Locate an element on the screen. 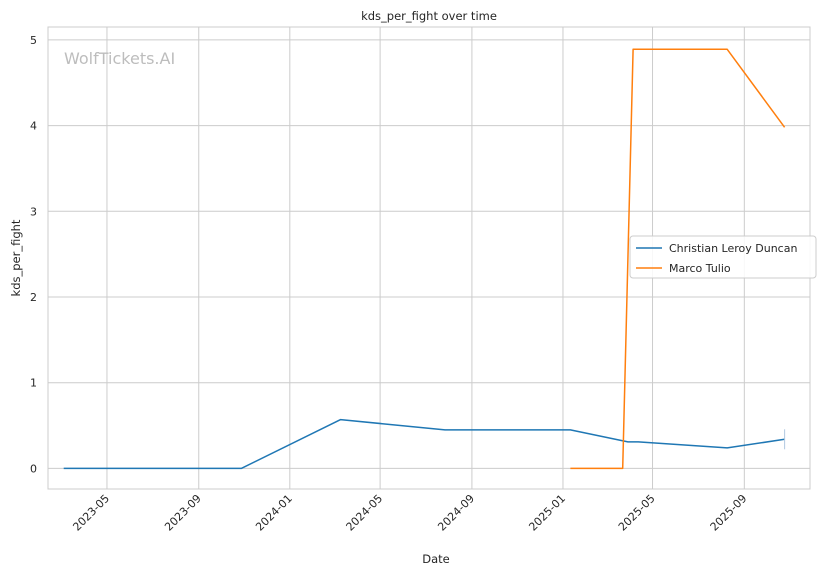 The image size is (832, 575). x-tick-label: 2023-09 is located at coordinates (183, 513).